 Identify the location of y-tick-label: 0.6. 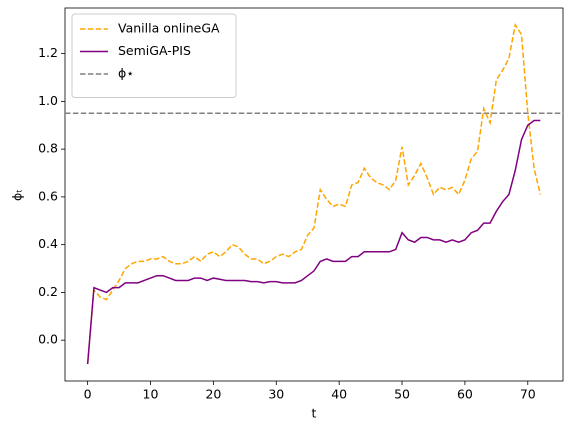
(48, 195).